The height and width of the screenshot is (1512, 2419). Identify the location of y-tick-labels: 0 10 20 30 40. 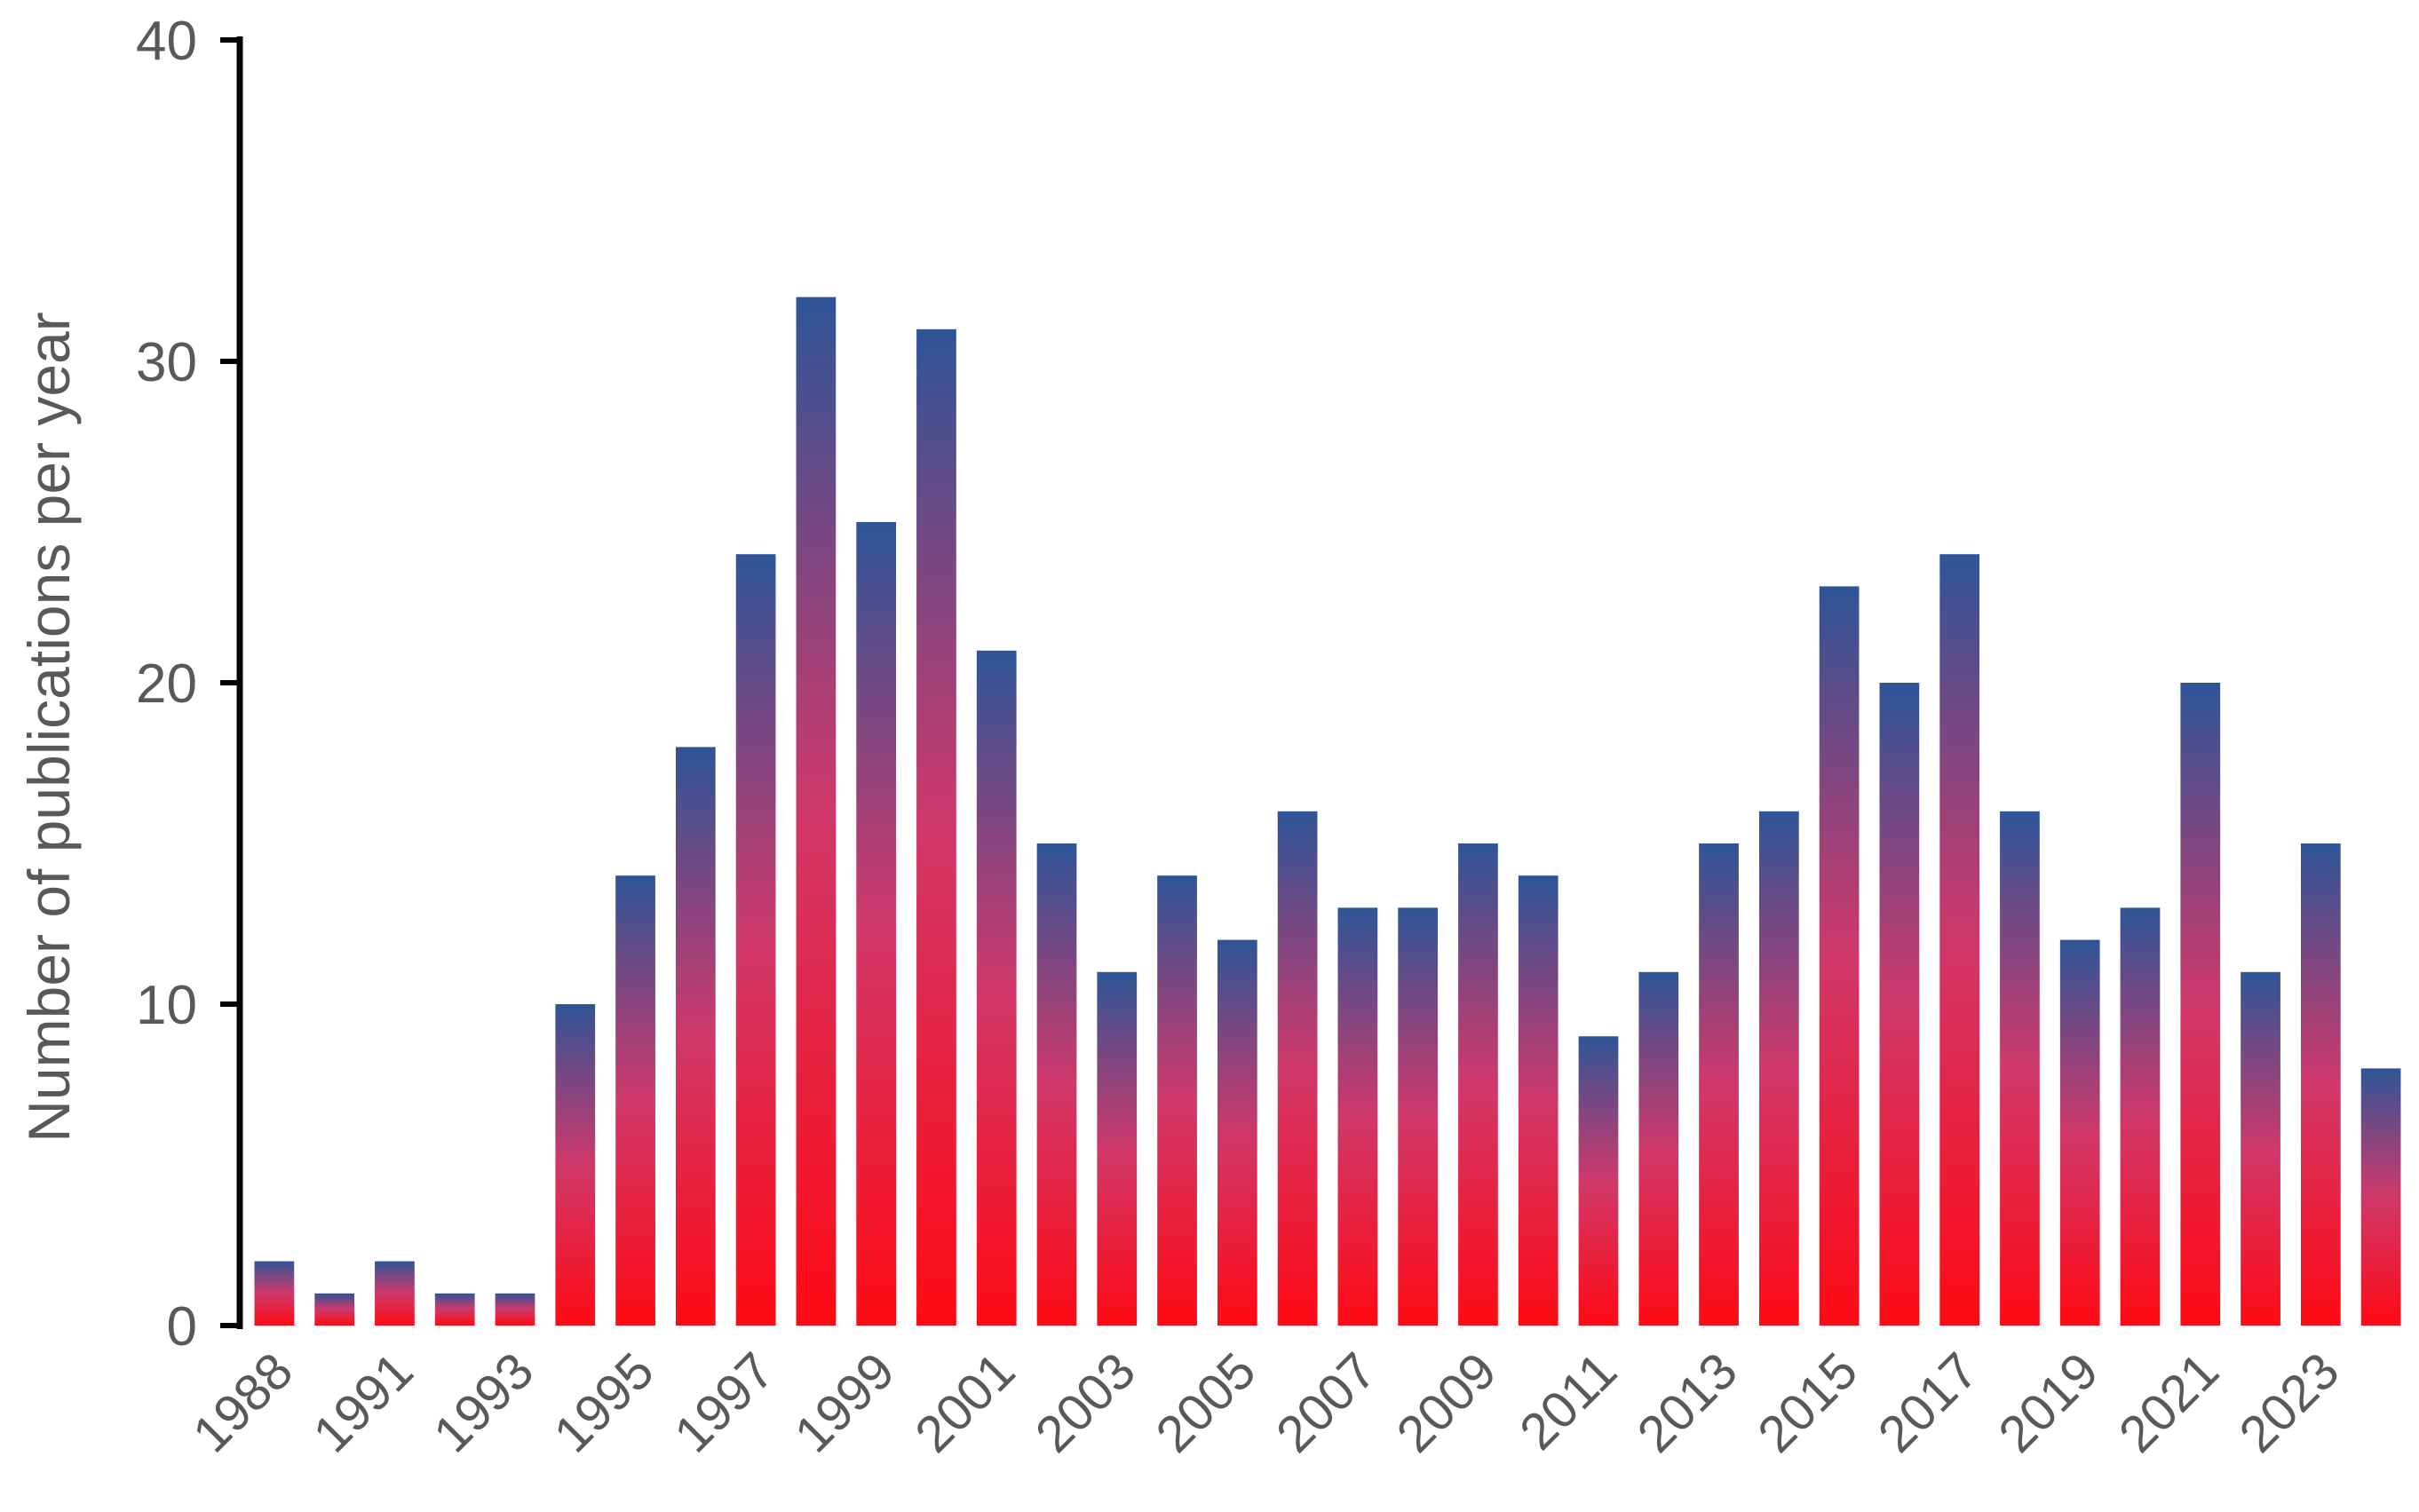
(166, 684).